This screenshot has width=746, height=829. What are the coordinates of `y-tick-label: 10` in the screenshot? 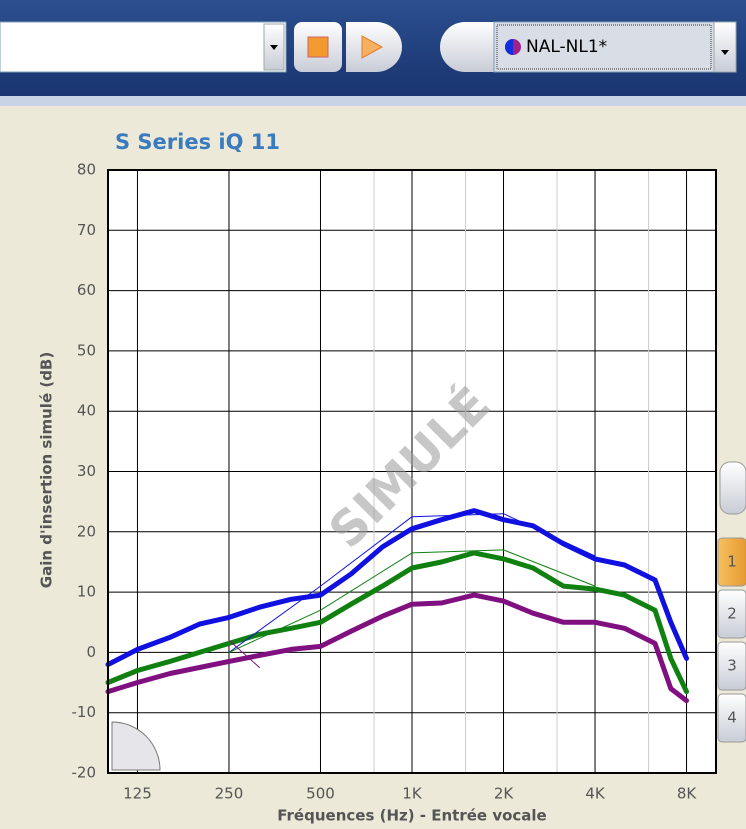 It's located at (86, 592).